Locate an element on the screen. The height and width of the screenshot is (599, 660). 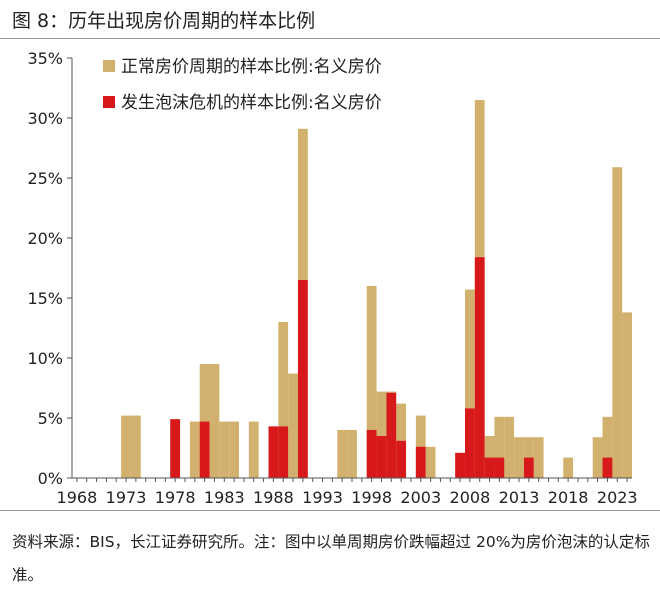
y-tick-label: 30% is located at coordinates (45, 118).